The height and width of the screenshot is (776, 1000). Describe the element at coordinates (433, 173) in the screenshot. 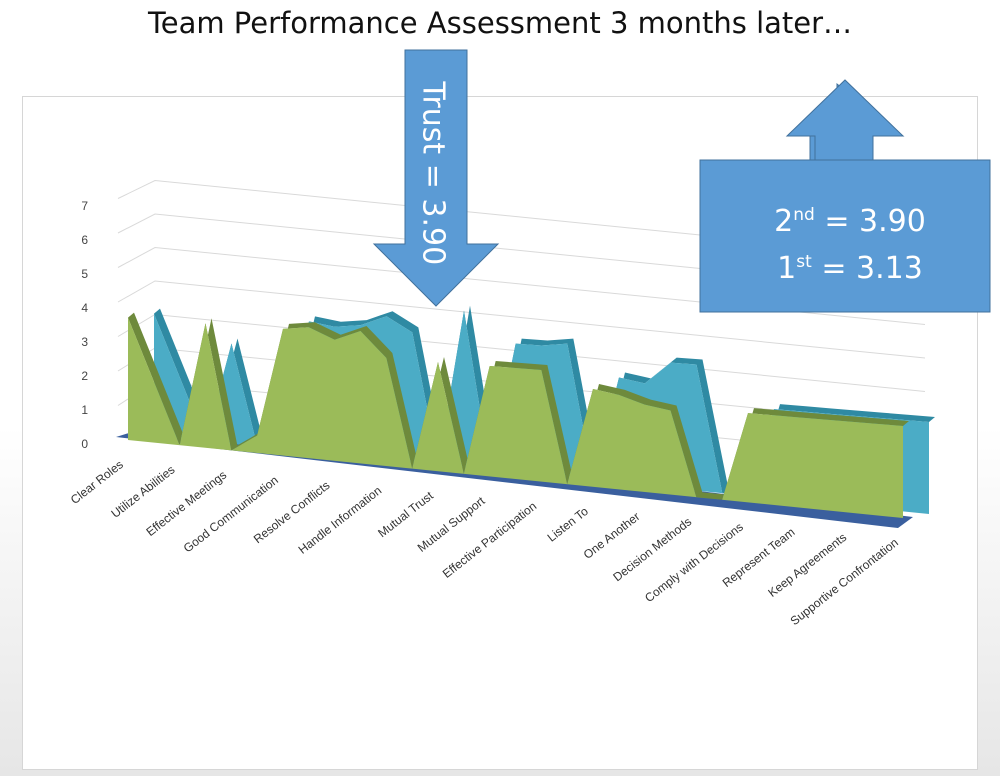

I see `trust-callout-text: Trust = 3.90` at that location.